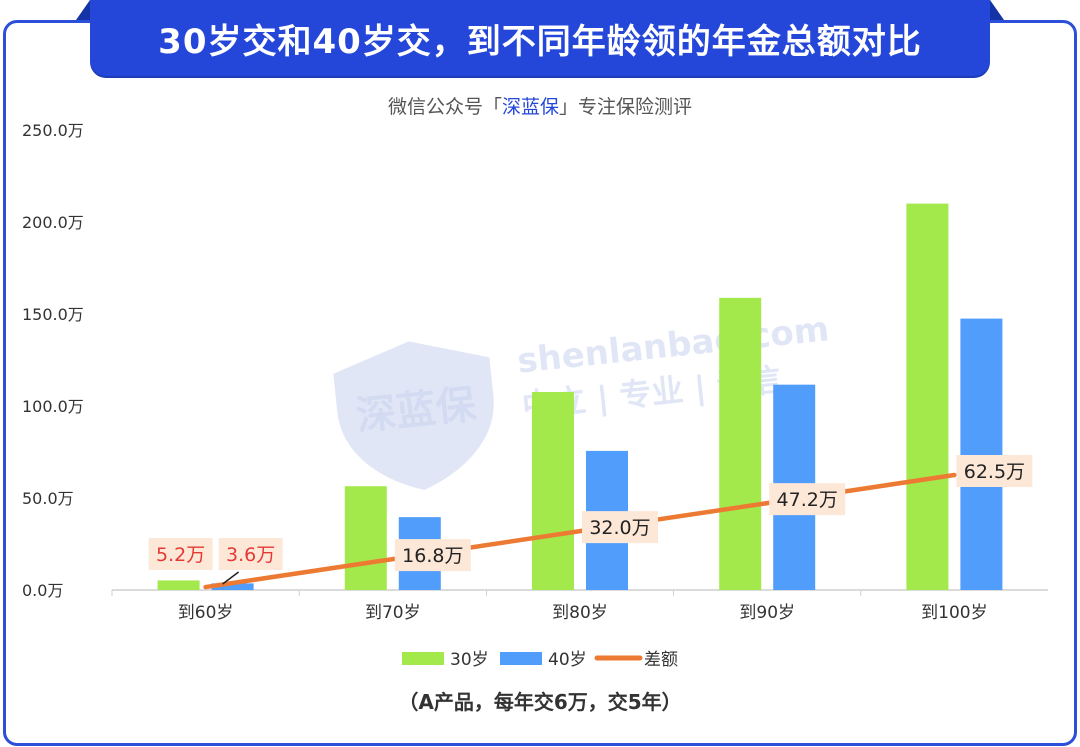  What do you see at coordinates (567, 660) in the screenshot?
I see `legend-label-40: 40岁` at bounding box center [567, 660].